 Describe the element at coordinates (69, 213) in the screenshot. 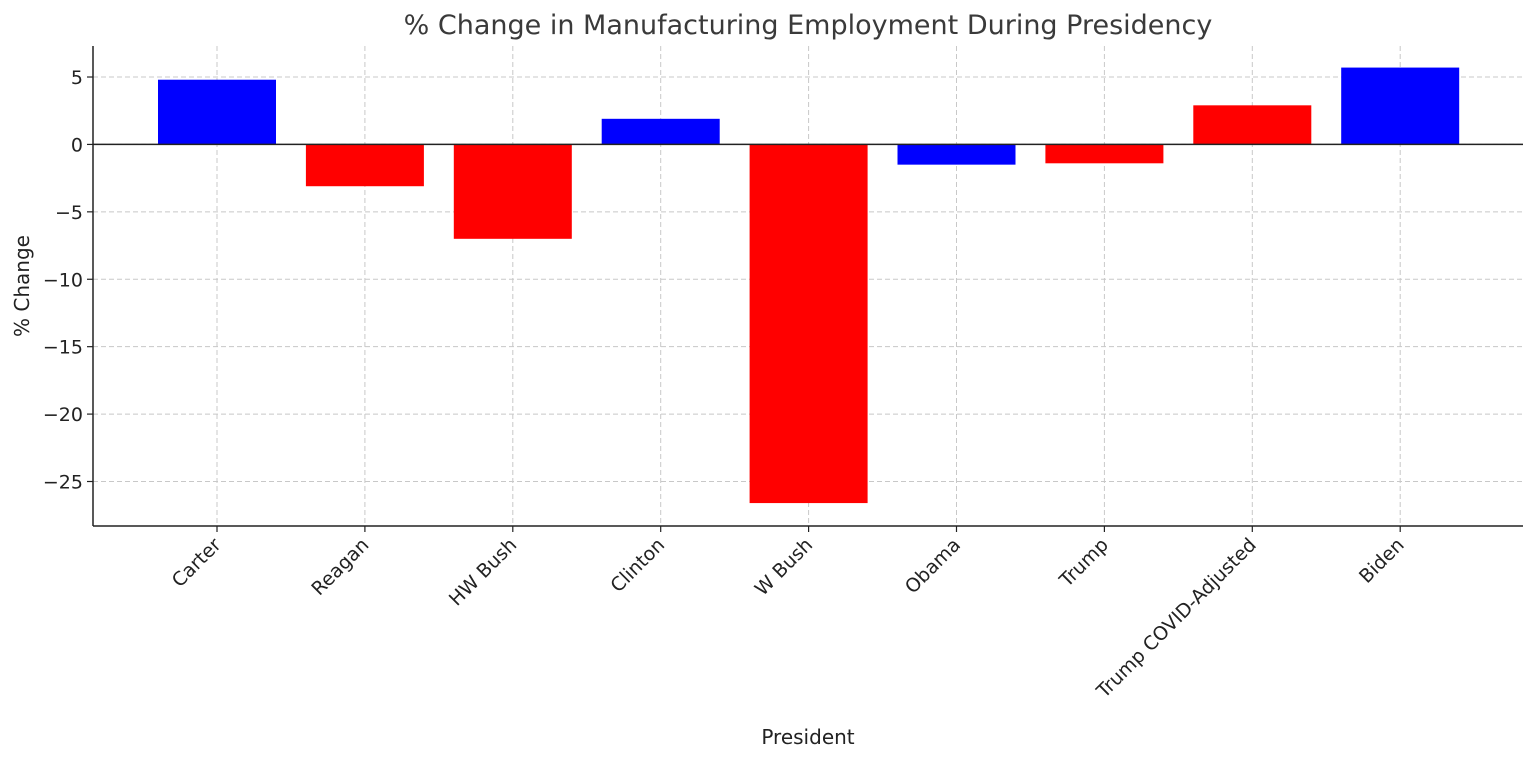

I see `y-tick-label: −5` at that location.